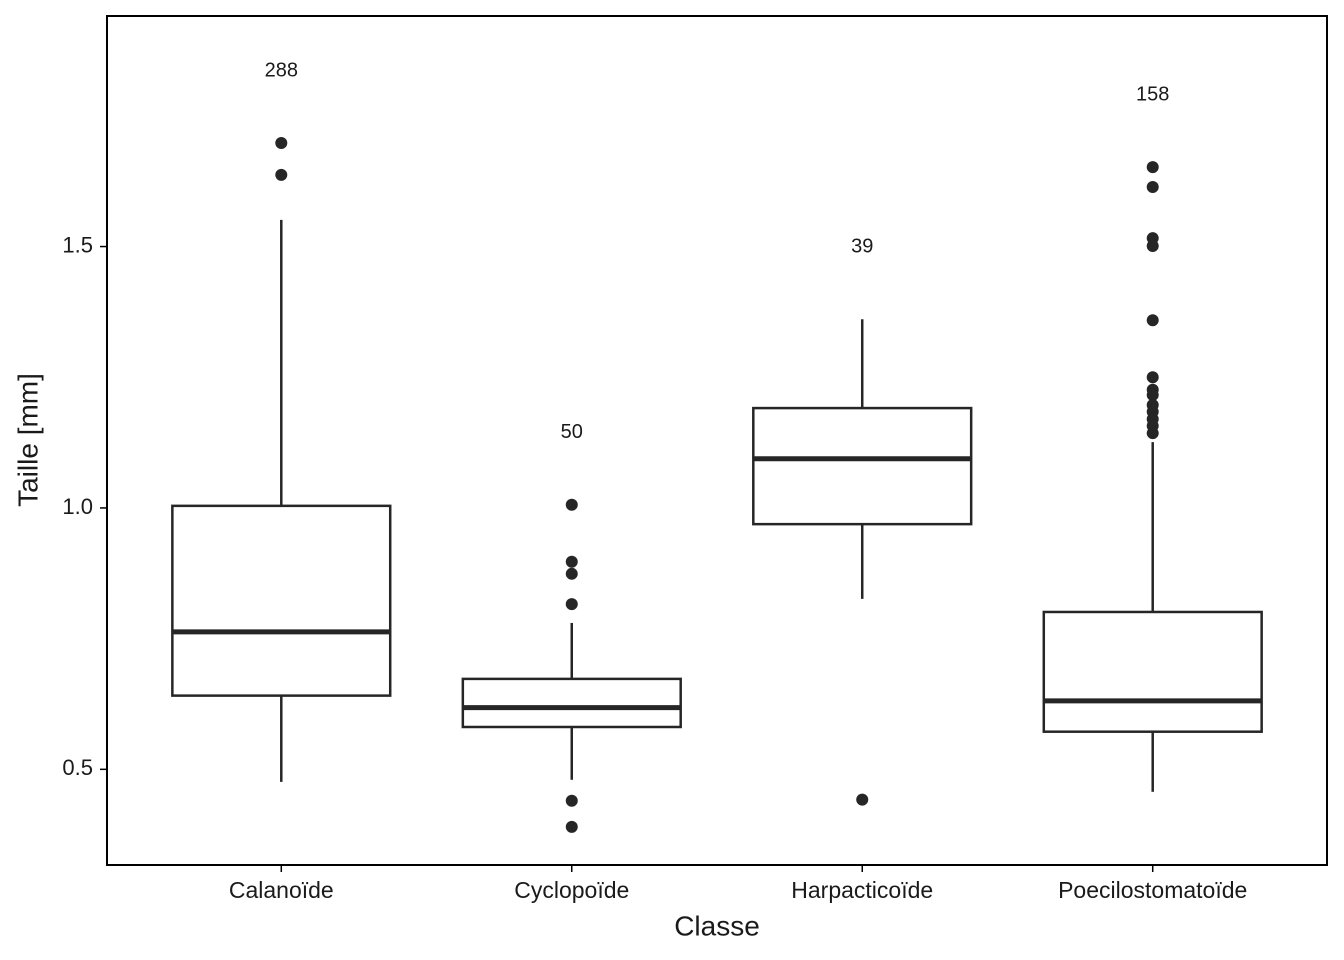 This screenshot has height=960, width=1344. What do you see at coordinates (571, 890) in the screenshot?
I see `x-tick-label: Cyclopoïde` at bounding box center [571, 890].